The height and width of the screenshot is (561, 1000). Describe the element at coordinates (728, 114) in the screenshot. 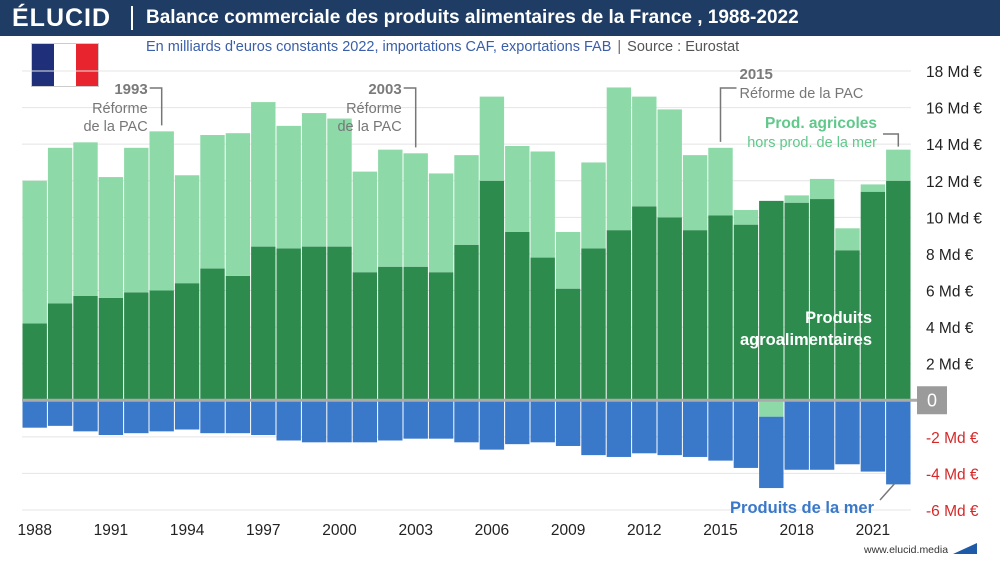

I see `annotation-leader` at that location.